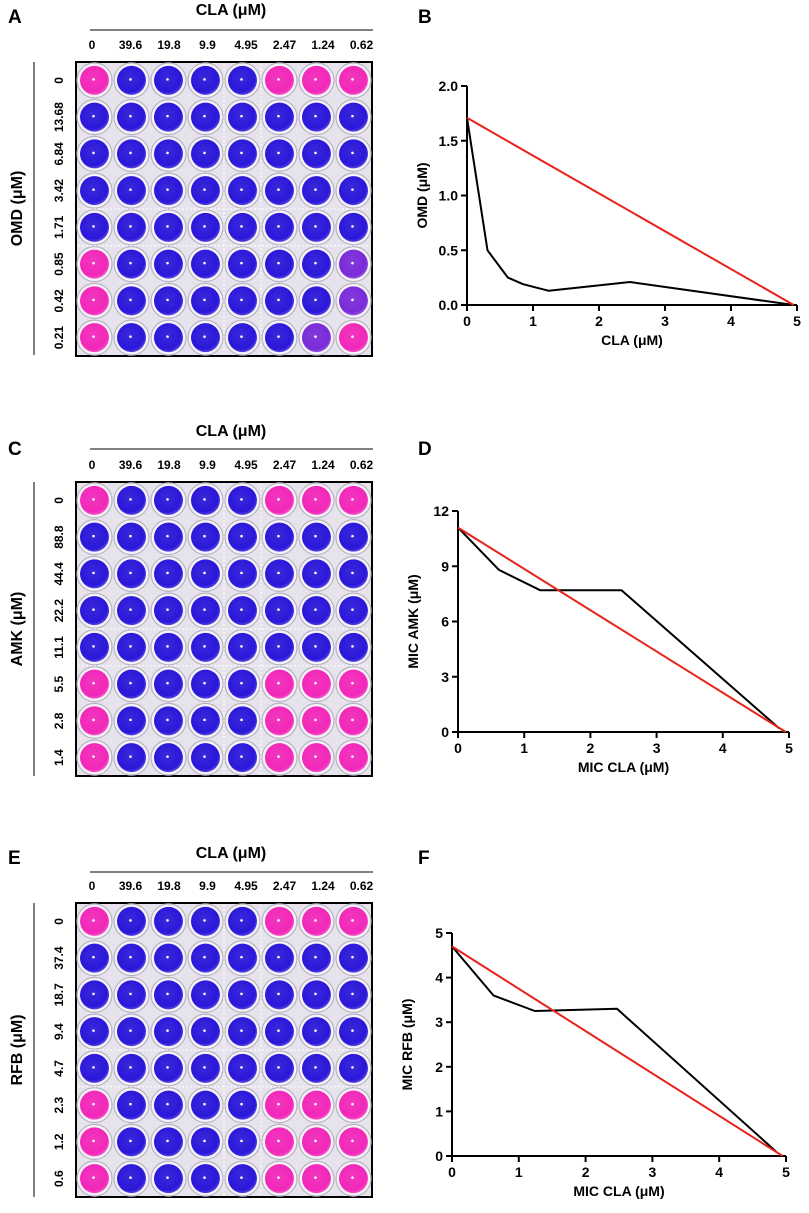  What do you see at coordinates (246, 45) in the screenshot?
I see `column-label: 4.95` at bounding box center [246, 45].